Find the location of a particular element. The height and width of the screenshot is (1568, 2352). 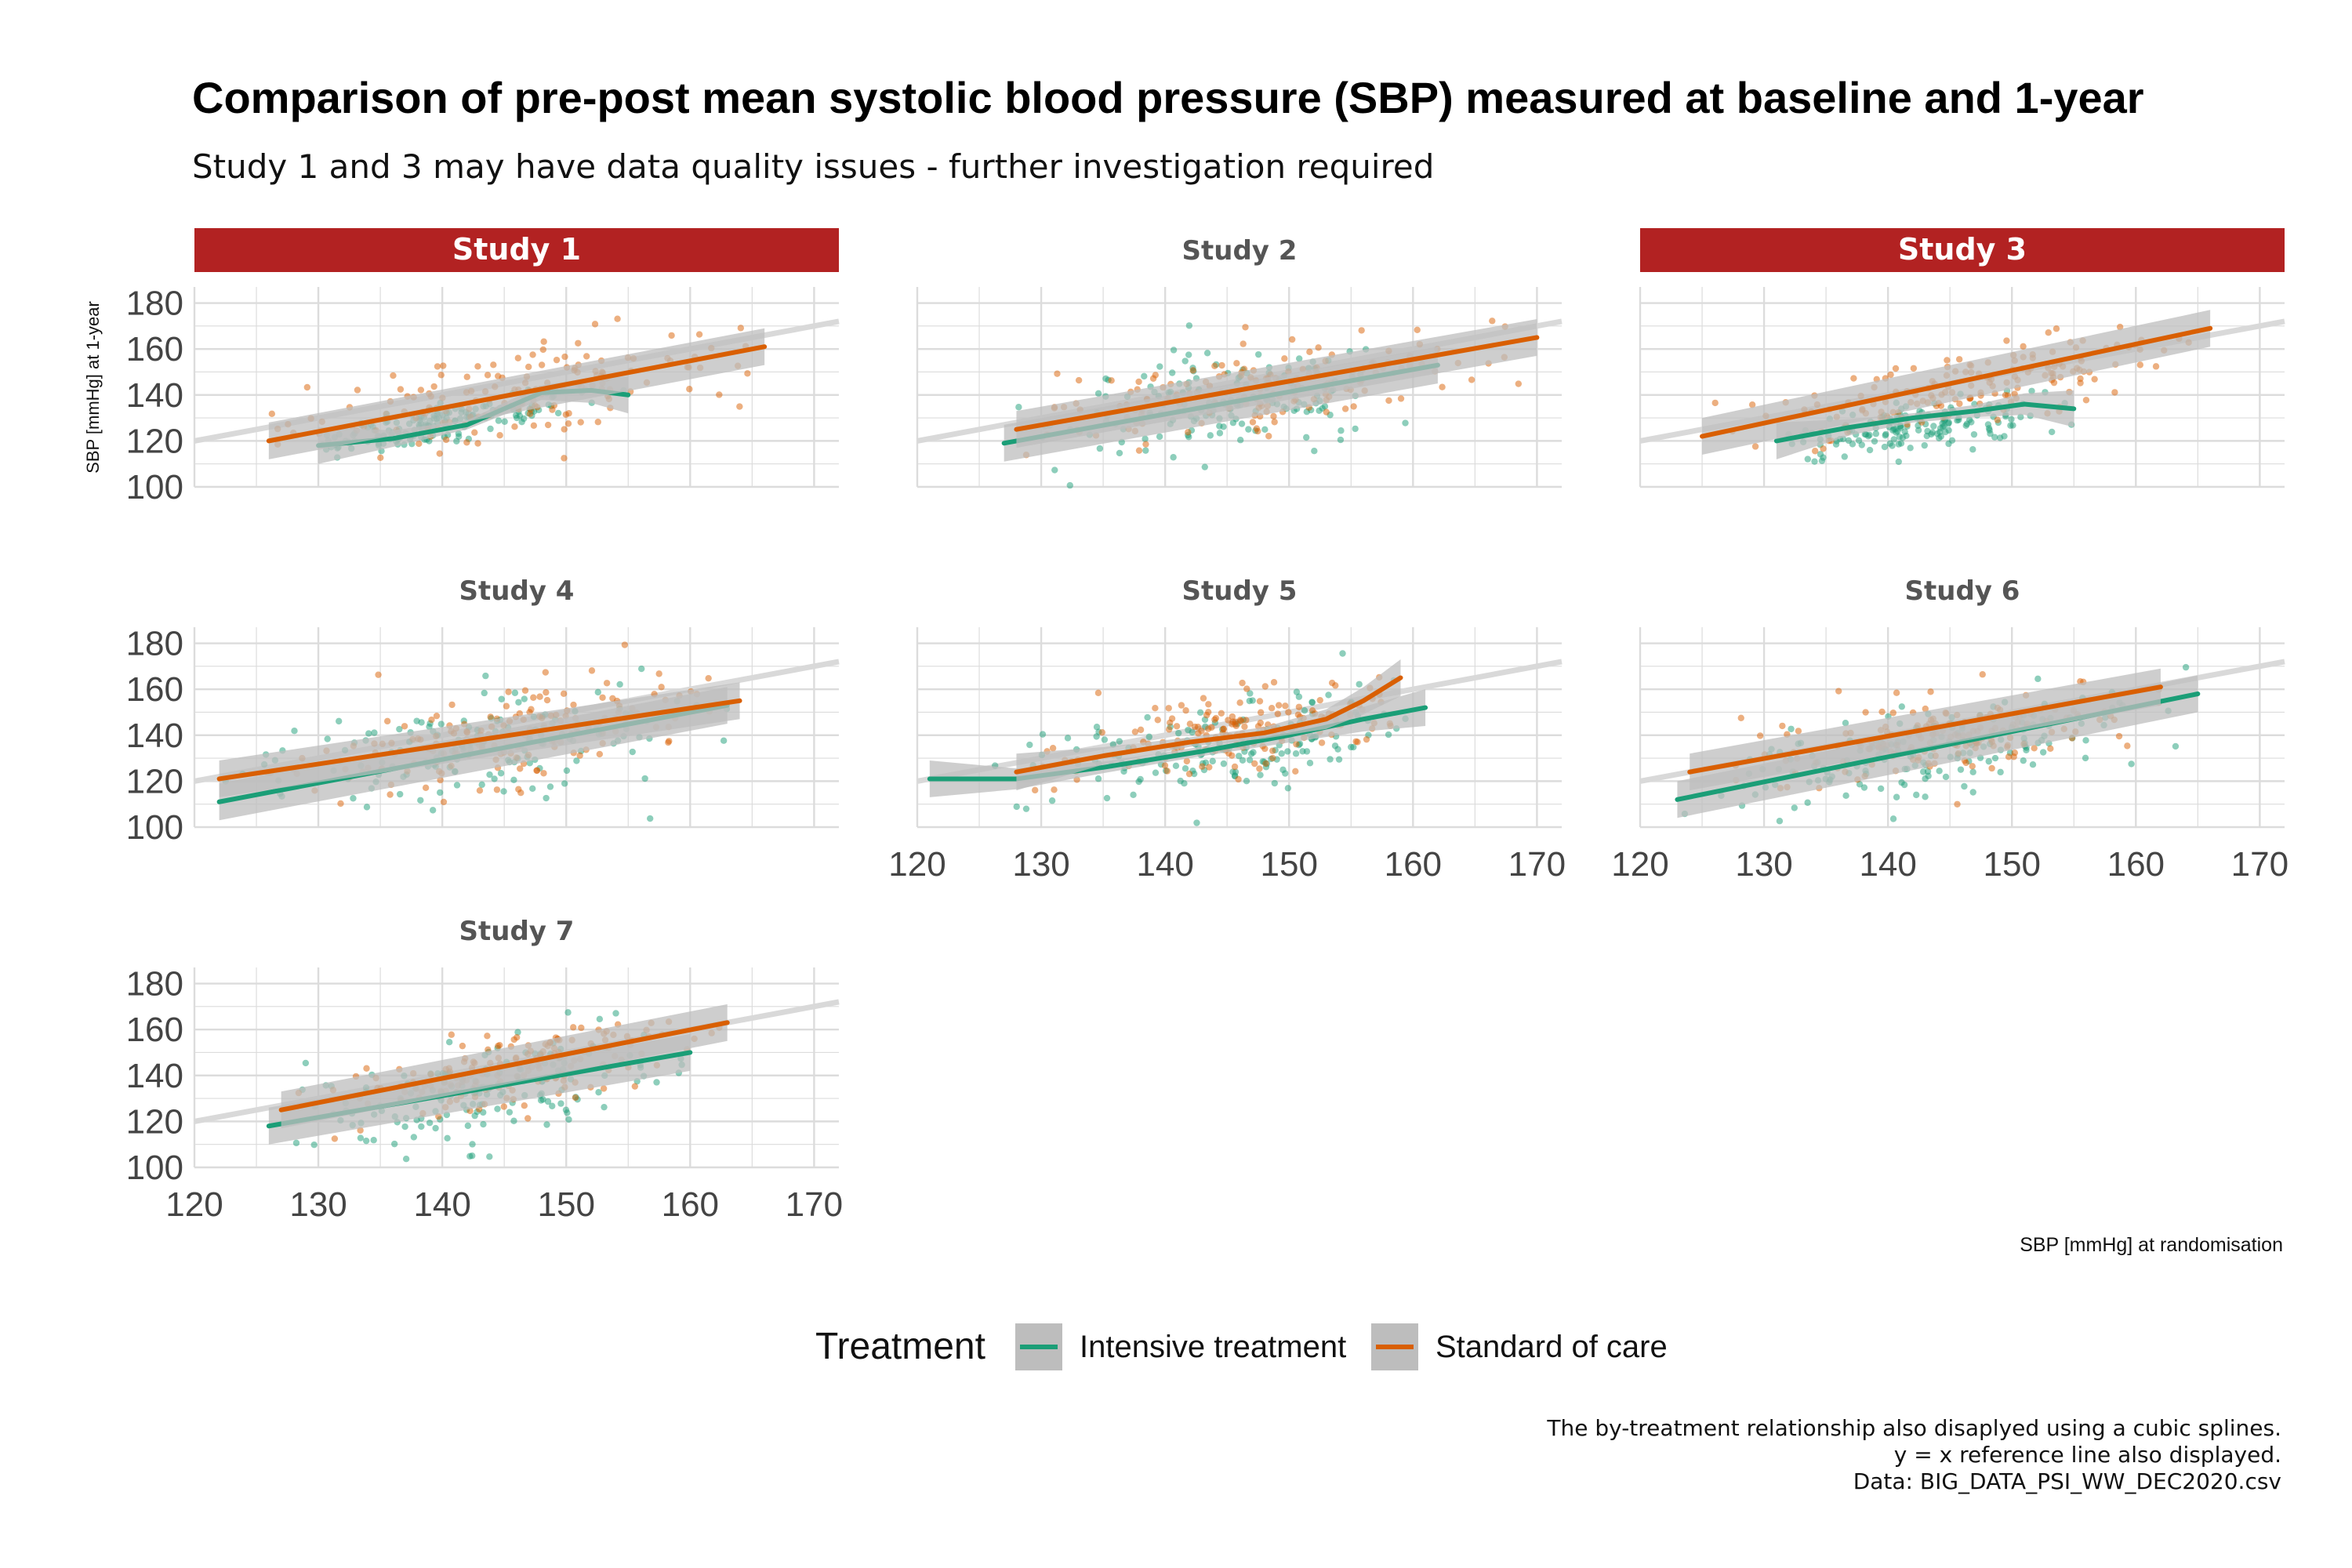

facet-strip-label: Study 4 is located at coordinates (517, 591).